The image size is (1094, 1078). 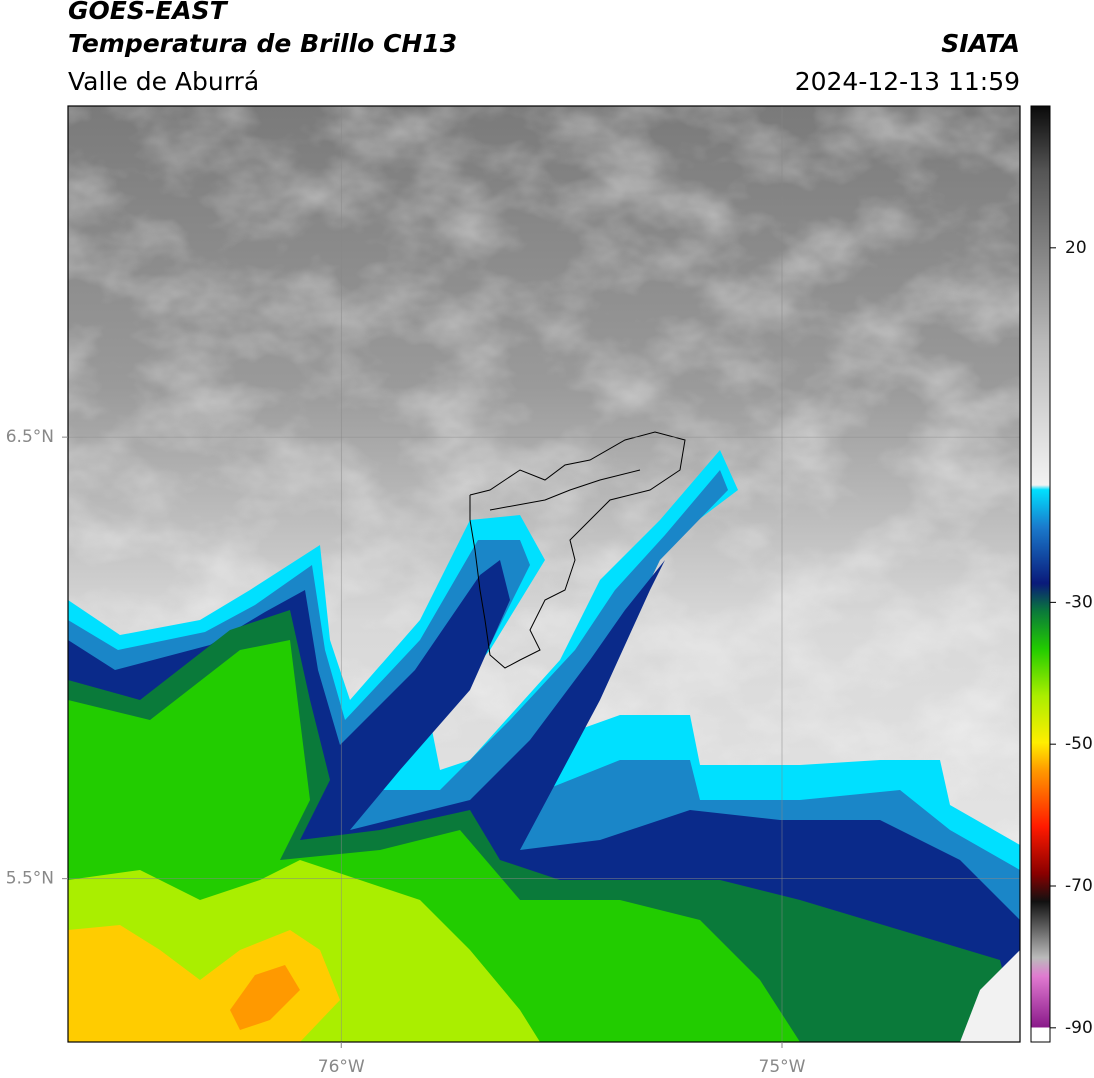 What do you see at coordinates (980, 43) in the screenshot?
I see `source: SIATA` at bounding box center [980, 43].